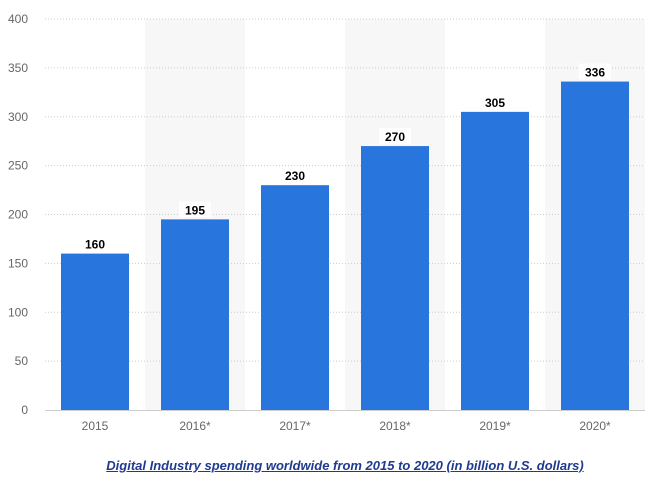 Image resolution: width=652 pixels, height=488 pixels. Describe the element at coordinates (18, 19) in the screenshot. I see `y-tick-label: 400` at that location.